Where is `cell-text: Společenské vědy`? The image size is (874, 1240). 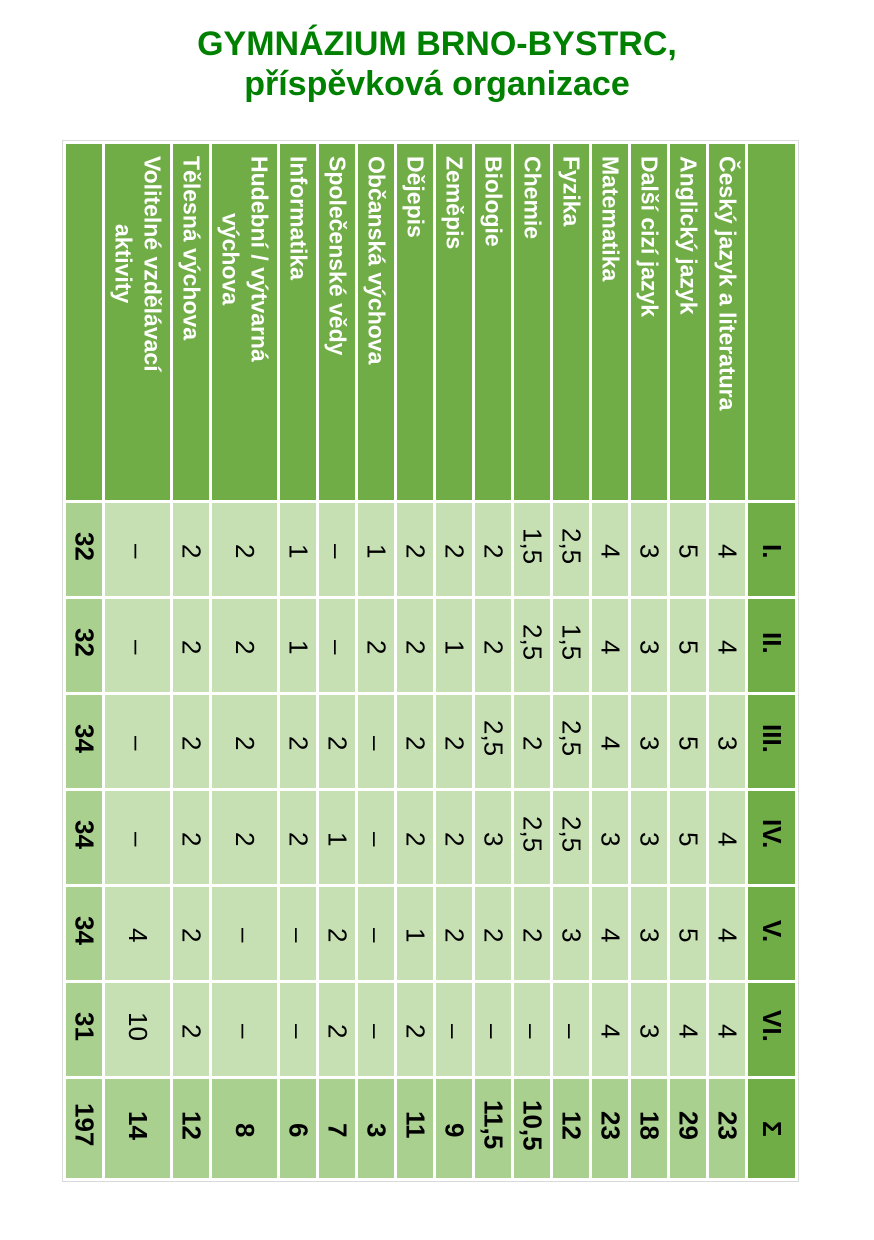 cell-text: Společenské vědy is located at coordinates (337, 256).